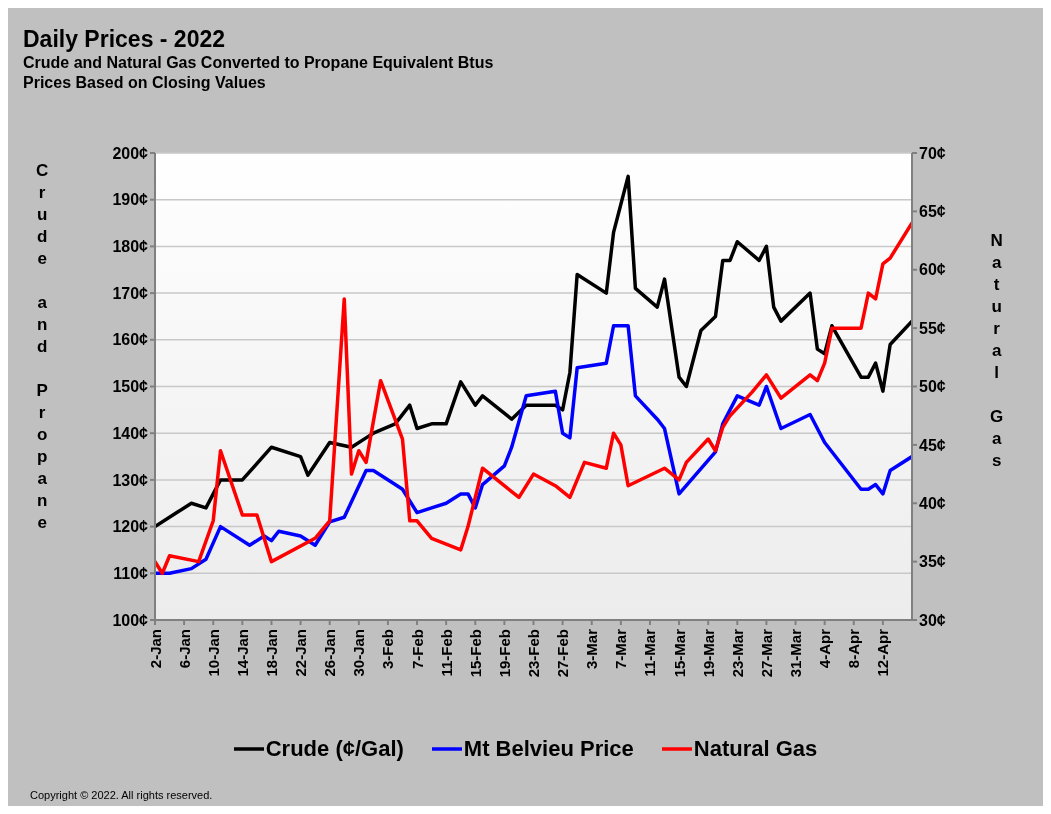  What do you see at coordinates (258, 73) in the screenshot?
I see `chart-subtitle: Crude and Natural Gas Converted to Propane Equivalent Btus Prices Based on Closing Values` at bounding box center [258, 73].